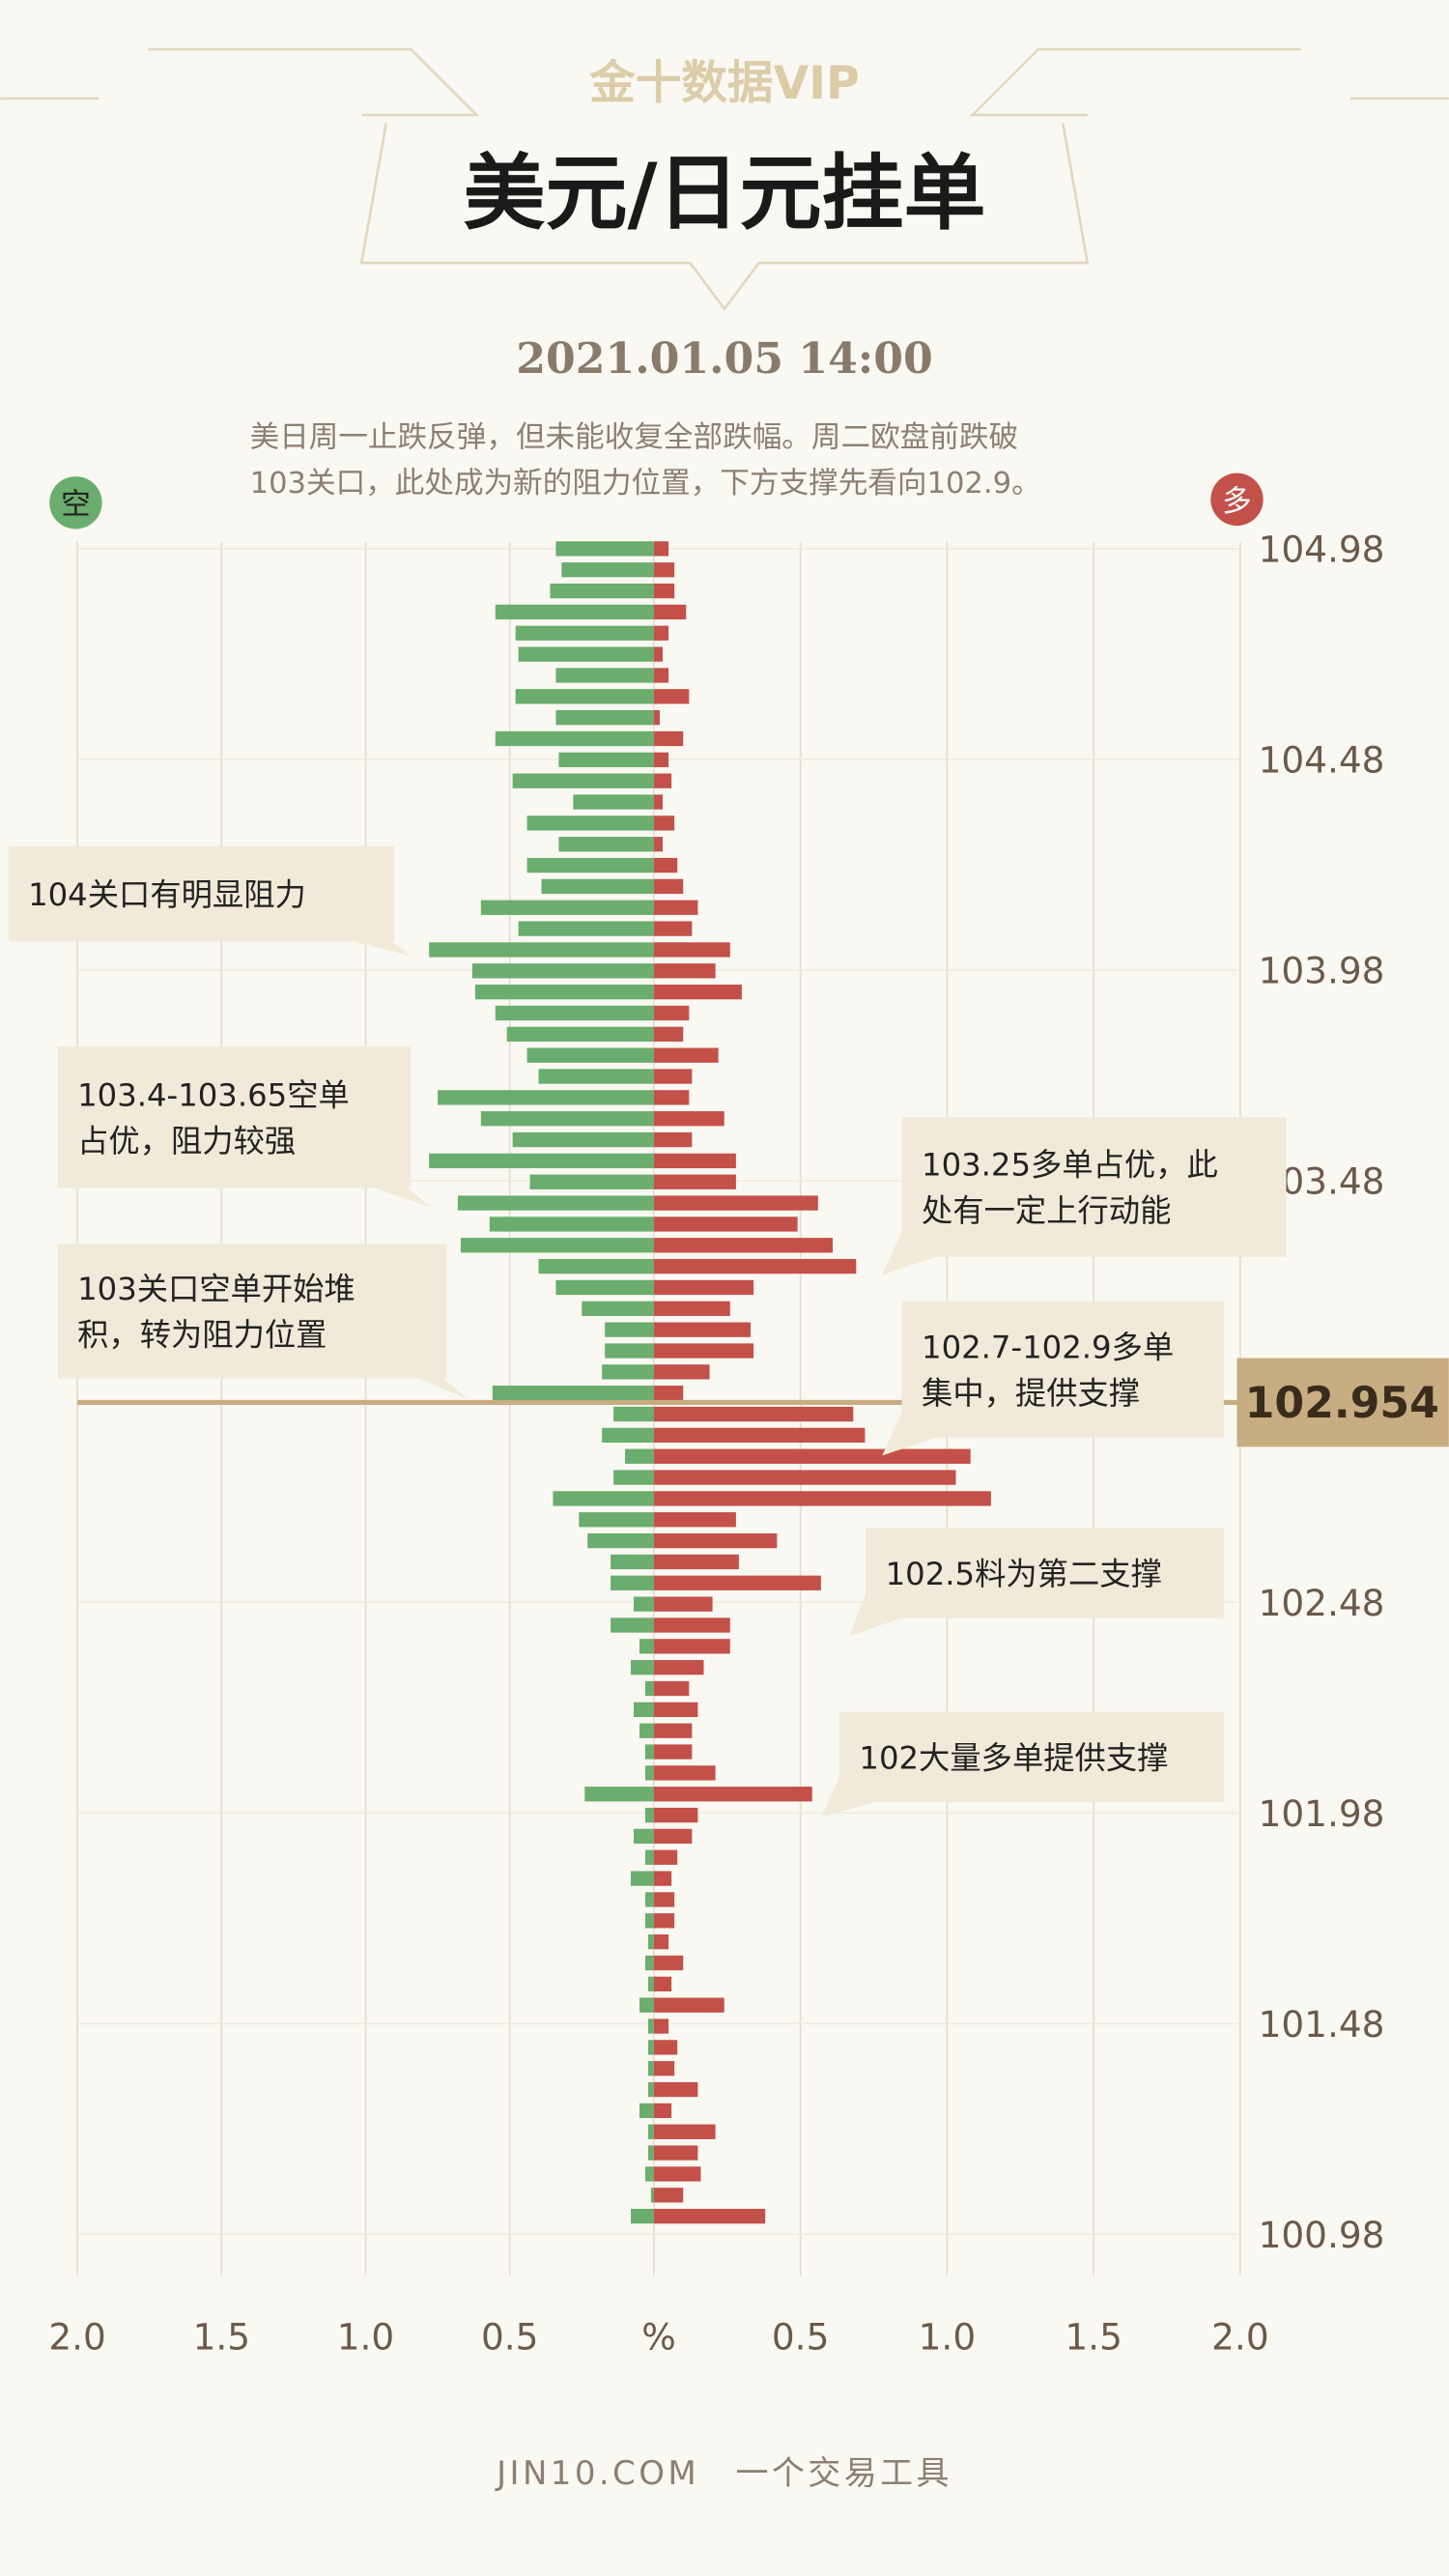 The height and width of the screenshot is (2576, 1449). I want to click on y-tick-label: 104.48, so click(1322, 761).